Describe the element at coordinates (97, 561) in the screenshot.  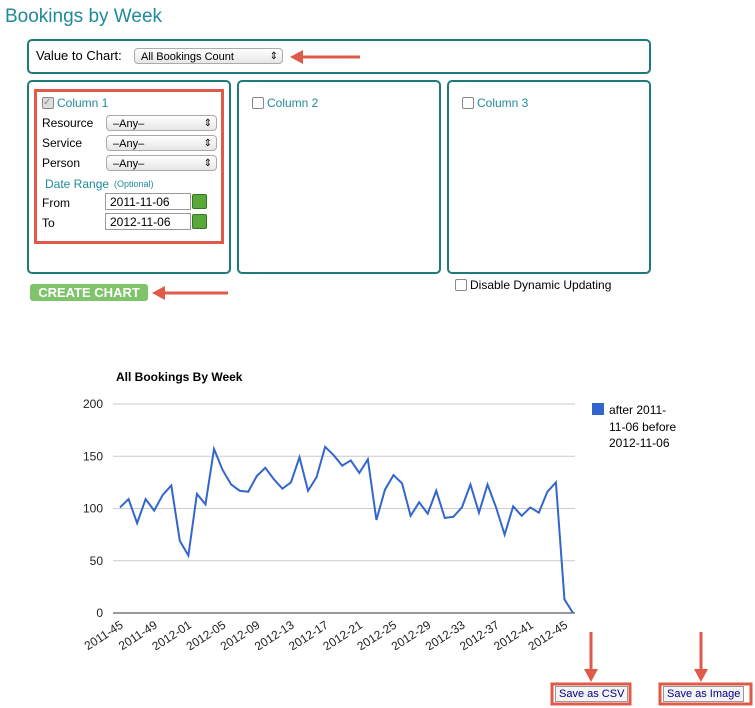
I see `y-tick-label: 50` at that location.